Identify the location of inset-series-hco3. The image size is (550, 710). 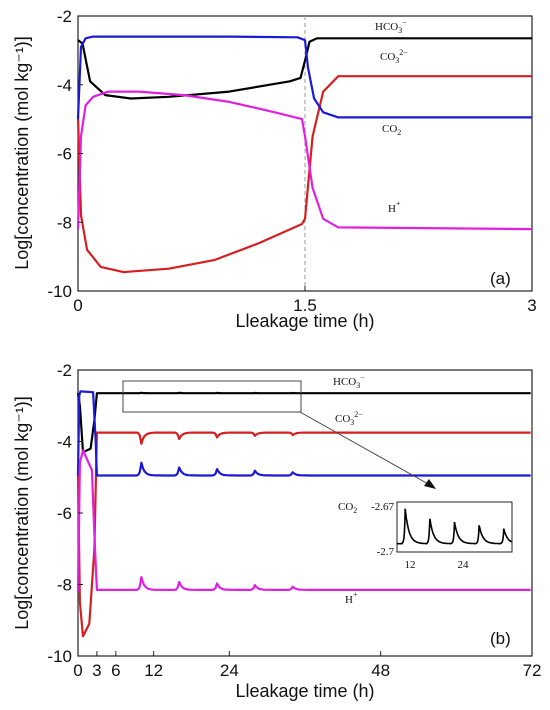
(455, 526).